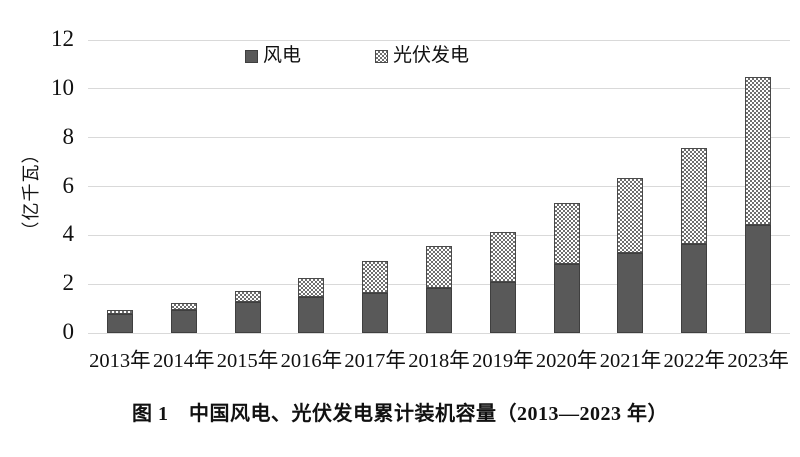 This screenshot has width=800, height=457. Describe the element at coordinates (439, 235) in the screenshot. I see `gridline-y4` at that location.